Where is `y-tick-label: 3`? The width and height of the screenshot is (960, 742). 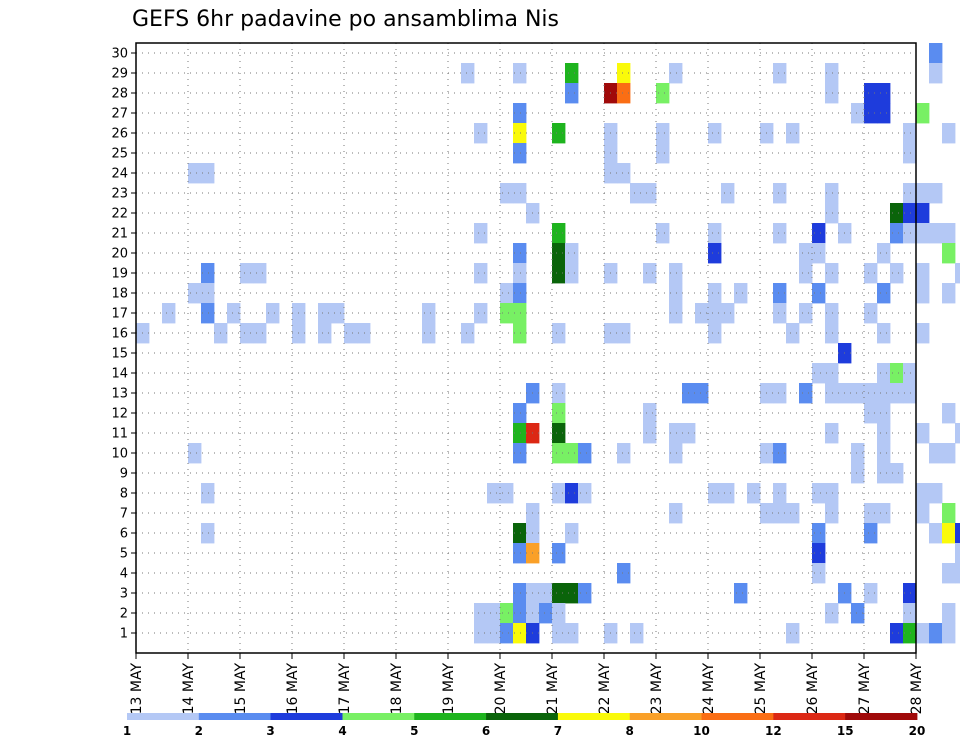 y-tick-label: 3 is located at coordinates (124, 594).